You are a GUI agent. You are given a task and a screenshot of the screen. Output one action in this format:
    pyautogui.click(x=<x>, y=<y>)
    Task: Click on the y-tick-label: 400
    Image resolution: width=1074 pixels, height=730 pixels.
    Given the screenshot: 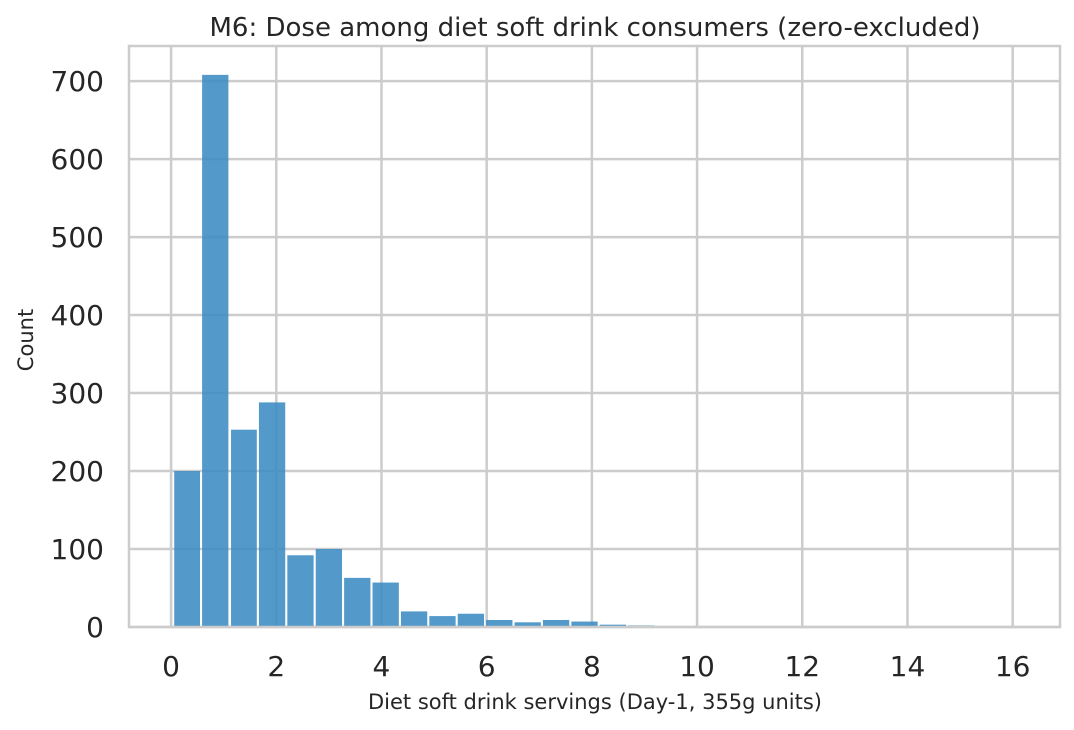 What is the action you would take?
    pyautogui.click(x=77, y=315)
    